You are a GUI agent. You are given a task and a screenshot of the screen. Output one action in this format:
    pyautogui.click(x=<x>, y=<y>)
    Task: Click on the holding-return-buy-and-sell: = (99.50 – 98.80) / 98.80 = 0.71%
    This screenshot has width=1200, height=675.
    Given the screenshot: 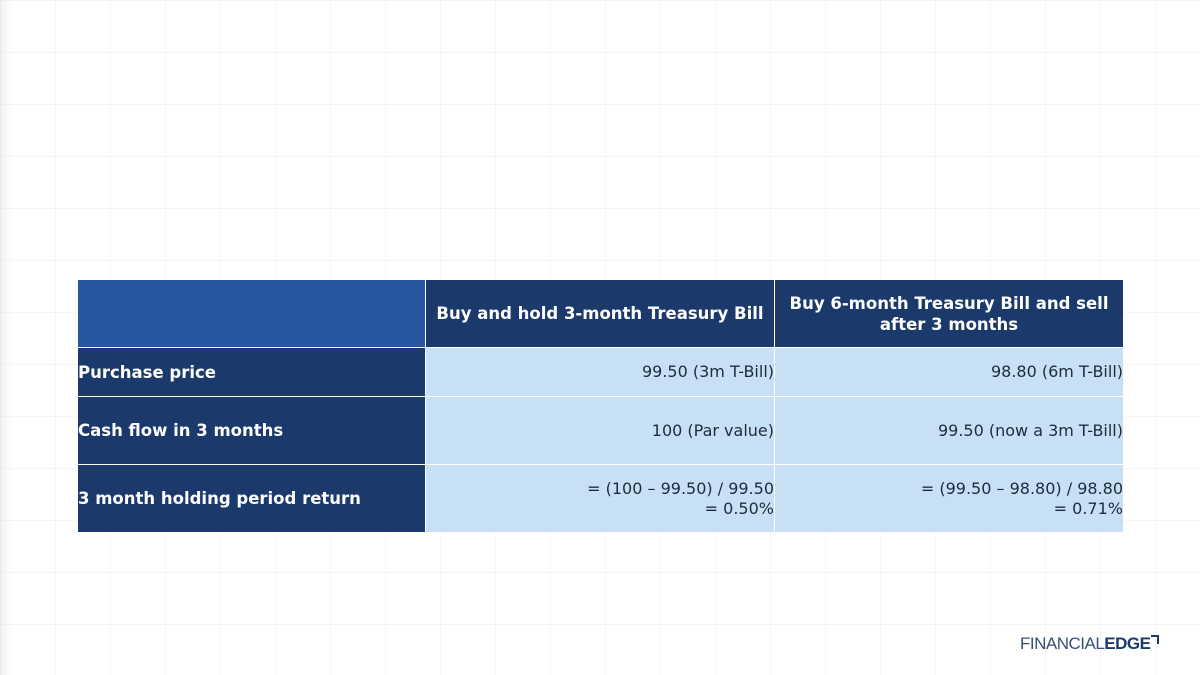 What is the action you would take?
    pyautogui.click(x=949, y=498)
    